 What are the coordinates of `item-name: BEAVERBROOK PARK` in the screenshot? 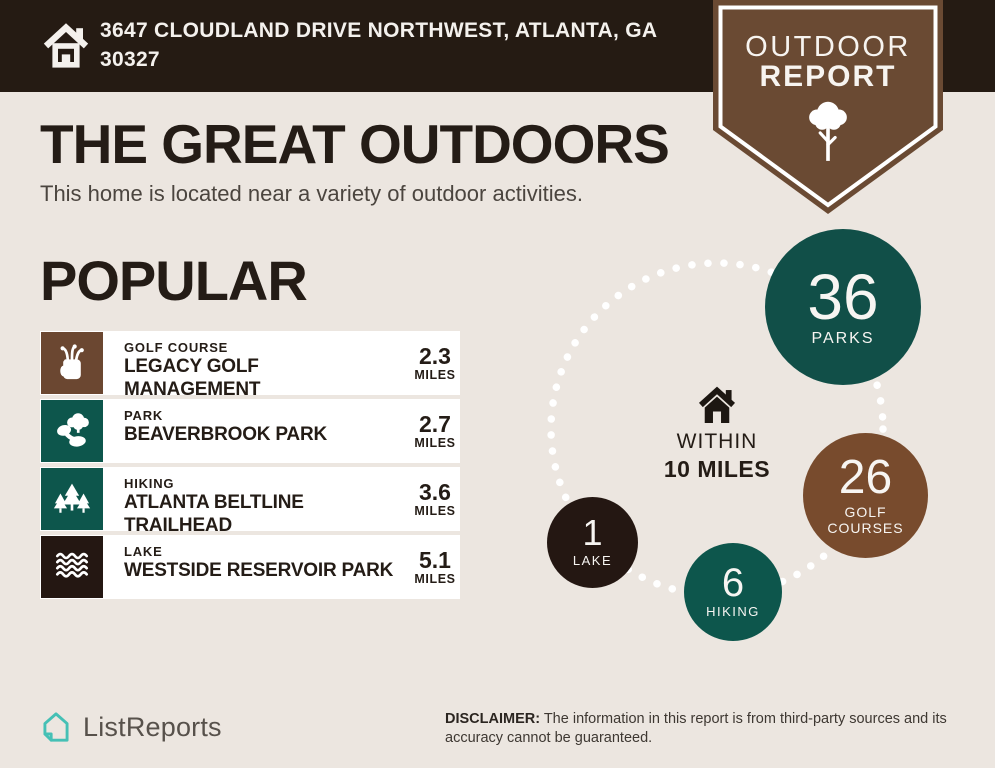 It's located at (225, 434).